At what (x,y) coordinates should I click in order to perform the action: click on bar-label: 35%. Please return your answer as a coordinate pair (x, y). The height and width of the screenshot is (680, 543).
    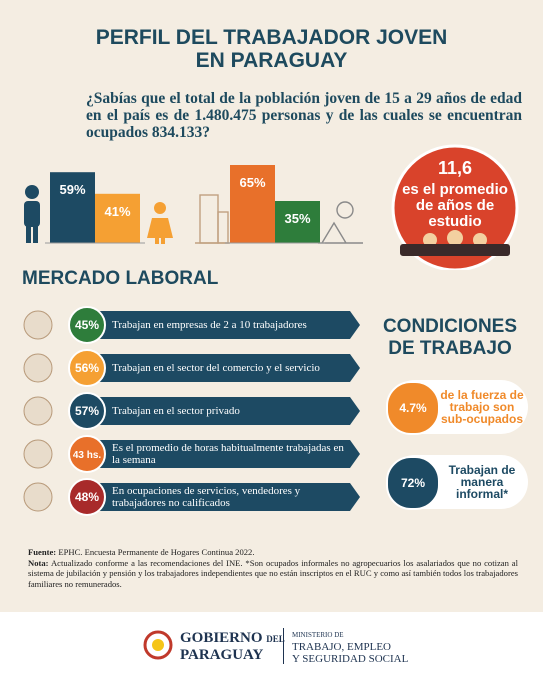
    Looking at the image, I should click on (297, 218).